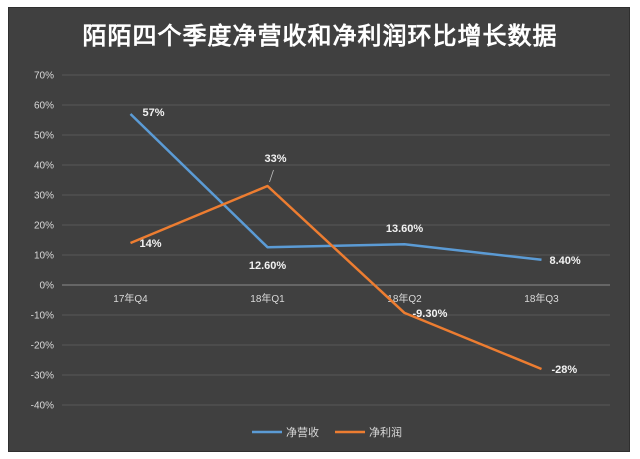  Describe the element at coordinates (44, 256) in the screenshot. I see `y-tick-label: 10%` at that location.